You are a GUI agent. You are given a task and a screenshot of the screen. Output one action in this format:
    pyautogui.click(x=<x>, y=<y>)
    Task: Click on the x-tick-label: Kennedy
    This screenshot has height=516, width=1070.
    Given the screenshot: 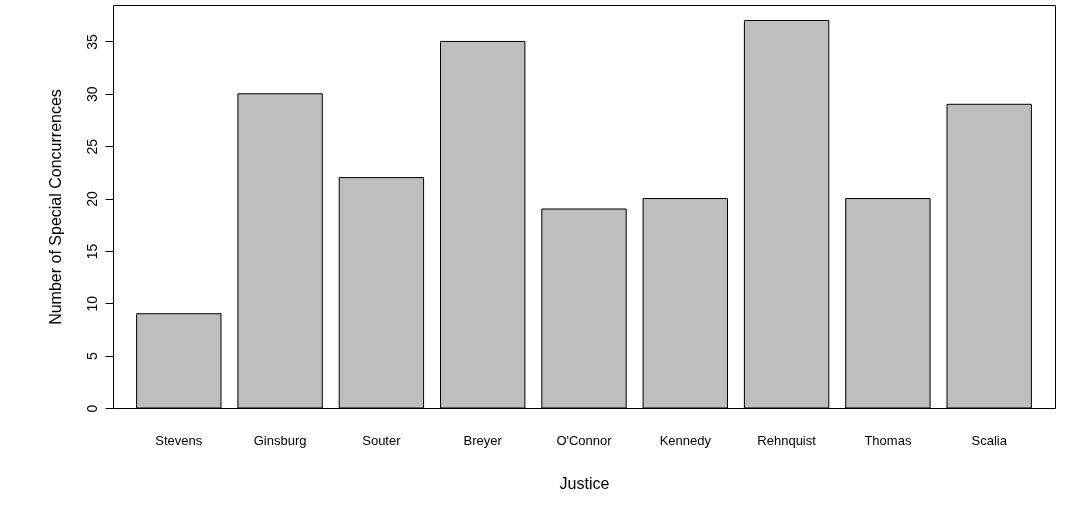 What is the action you would take?
    pyautogui.click(x=685, y=440)
    